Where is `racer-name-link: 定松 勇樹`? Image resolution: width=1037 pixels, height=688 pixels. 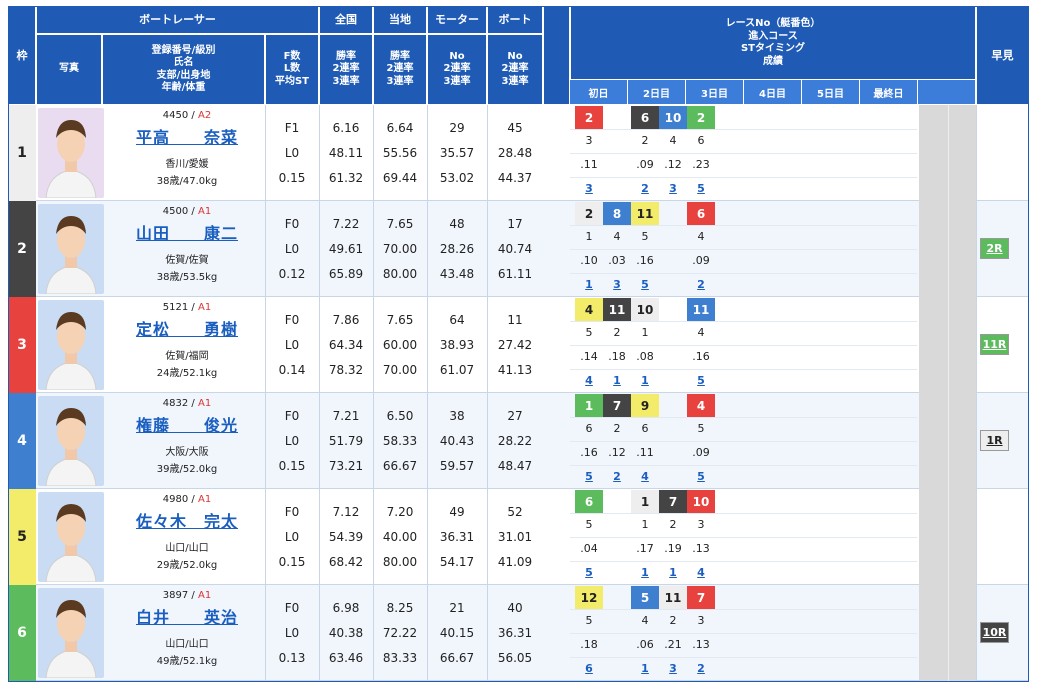
racer-name-link: 定松 勇樹 is located at coordinates (186, 329).